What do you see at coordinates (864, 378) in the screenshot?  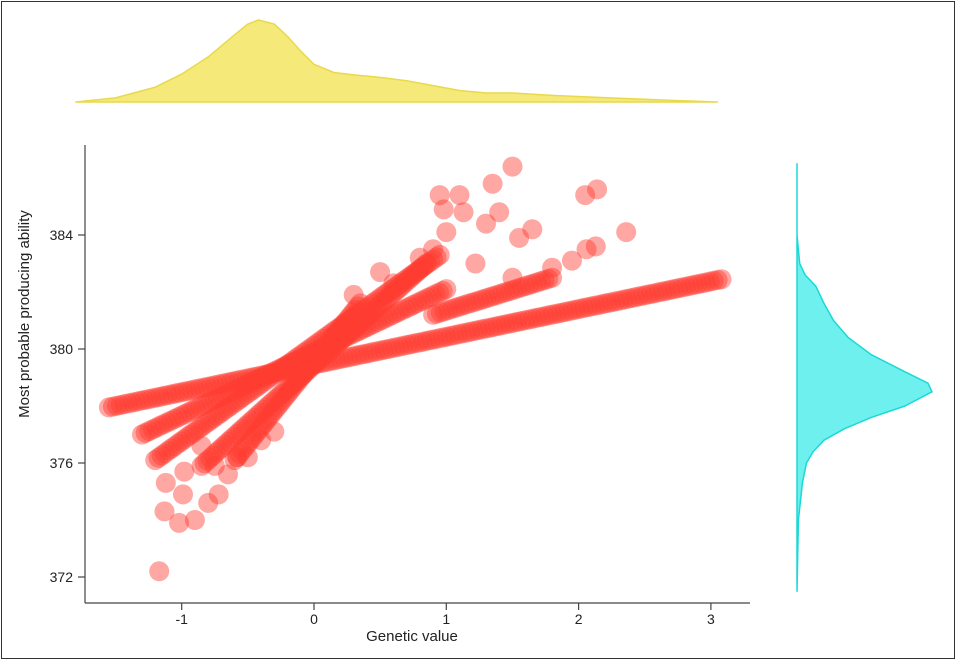 I see `right-density-area` at bounding box center [864, 378].